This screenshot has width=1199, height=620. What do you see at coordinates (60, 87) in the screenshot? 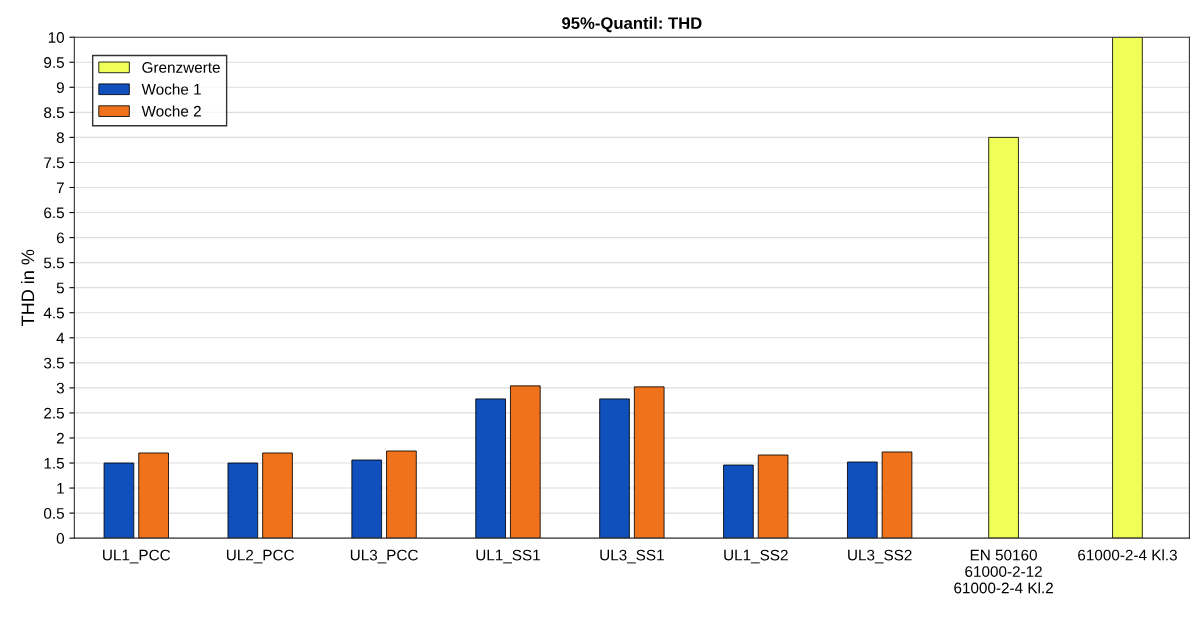
I see `y-tick-label: 9` at bounding box center [60, 87].